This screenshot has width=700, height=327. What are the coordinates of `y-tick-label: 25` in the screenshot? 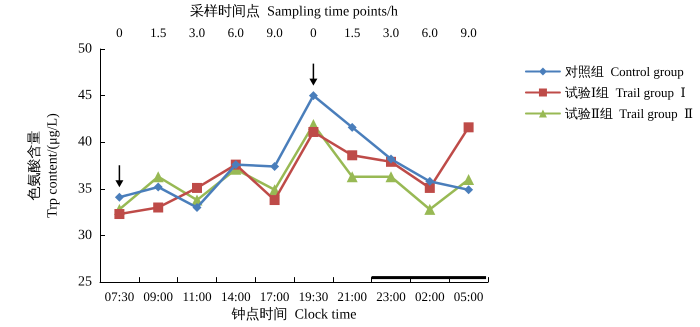 It's located at (85, 282).